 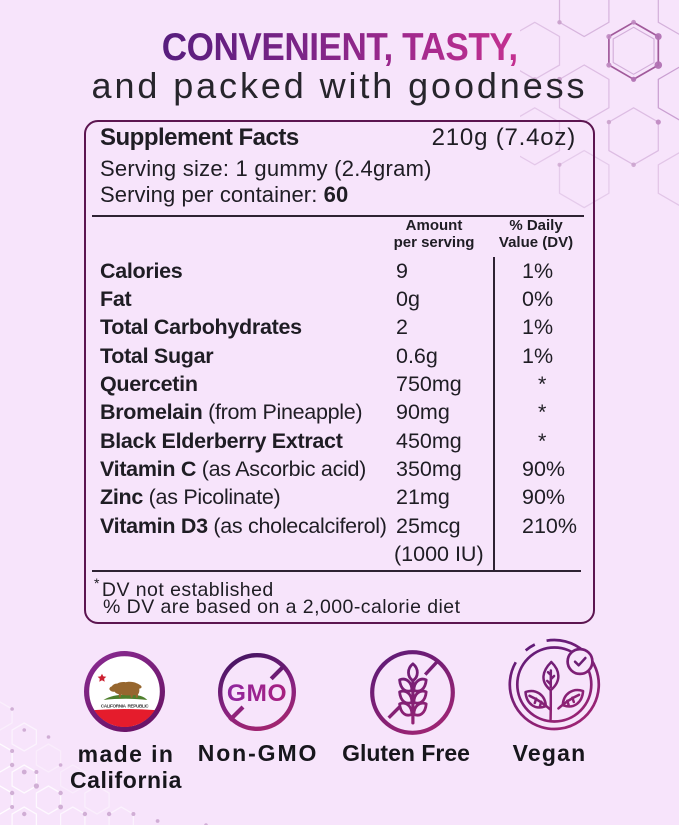 What do you see at coordinates (257, 693) in the screenshot?
I see `svg-text: GMO` at bounding box center [257, 693].